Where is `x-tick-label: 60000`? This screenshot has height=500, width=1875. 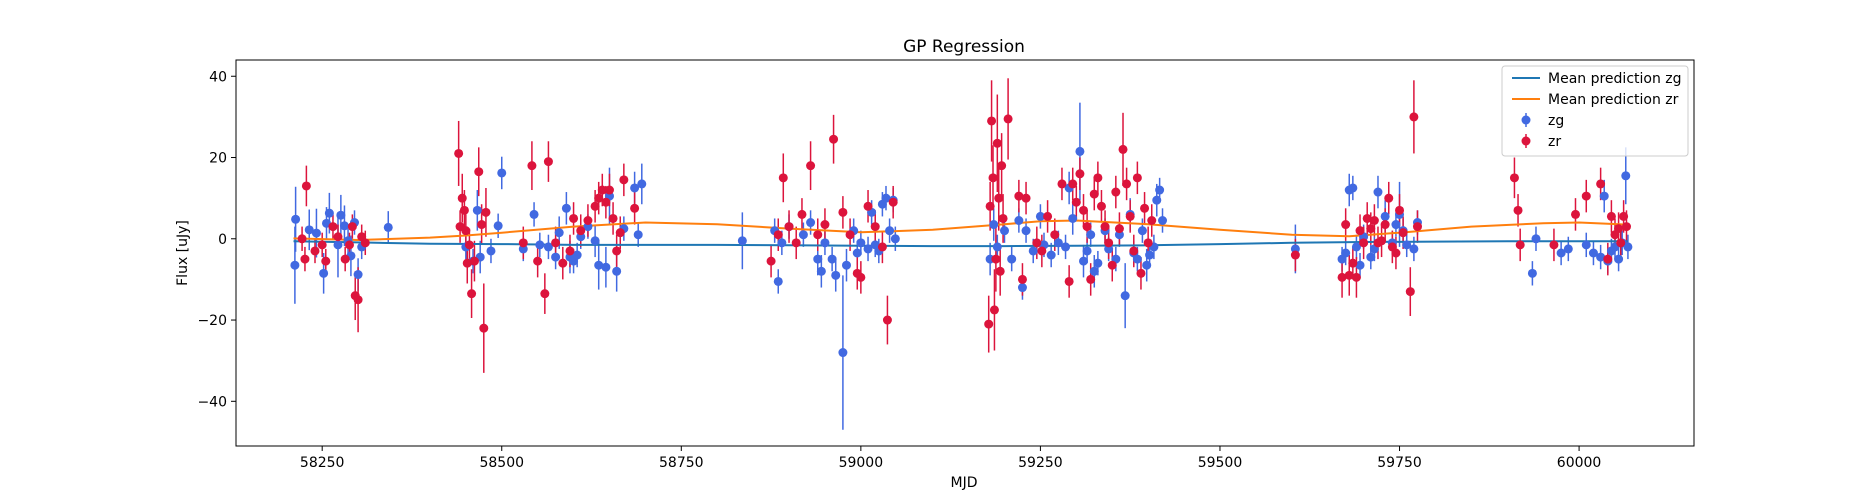
x-tick-label: 60000 is located at coordinates (1579, 463).